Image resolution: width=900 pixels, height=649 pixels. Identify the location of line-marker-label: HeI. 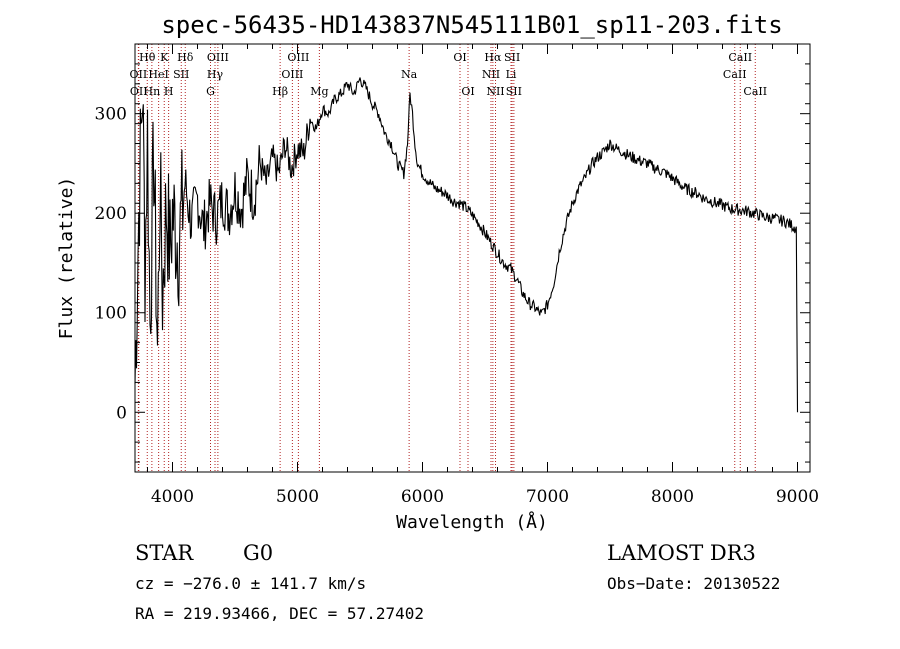
(158, 74).